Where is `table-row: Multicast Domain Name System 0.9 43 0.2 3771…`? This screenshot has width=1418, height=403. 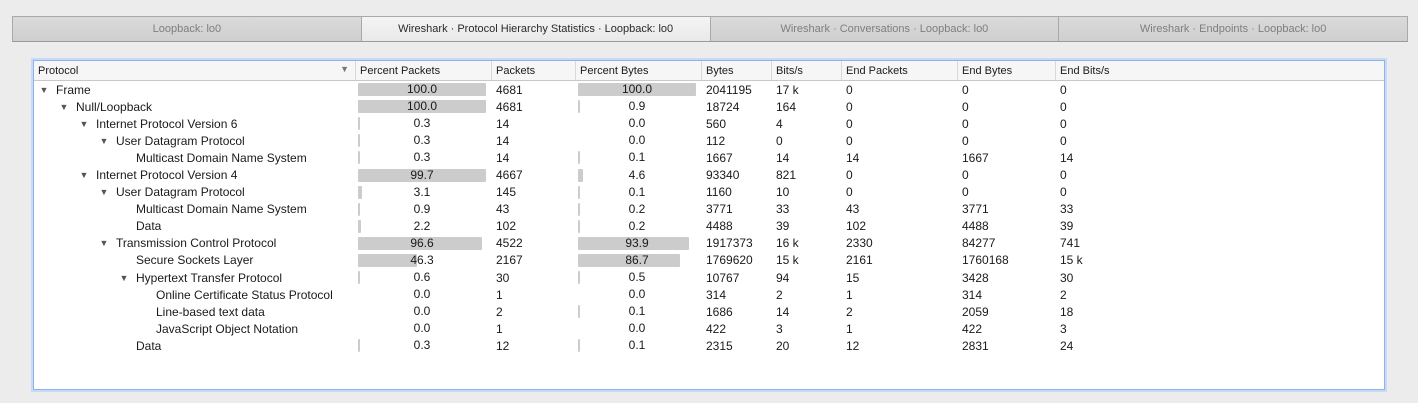
table-row: Multicast Domain Name System 0.9 43 0.2 3771… is located at coordinates (709, 209).